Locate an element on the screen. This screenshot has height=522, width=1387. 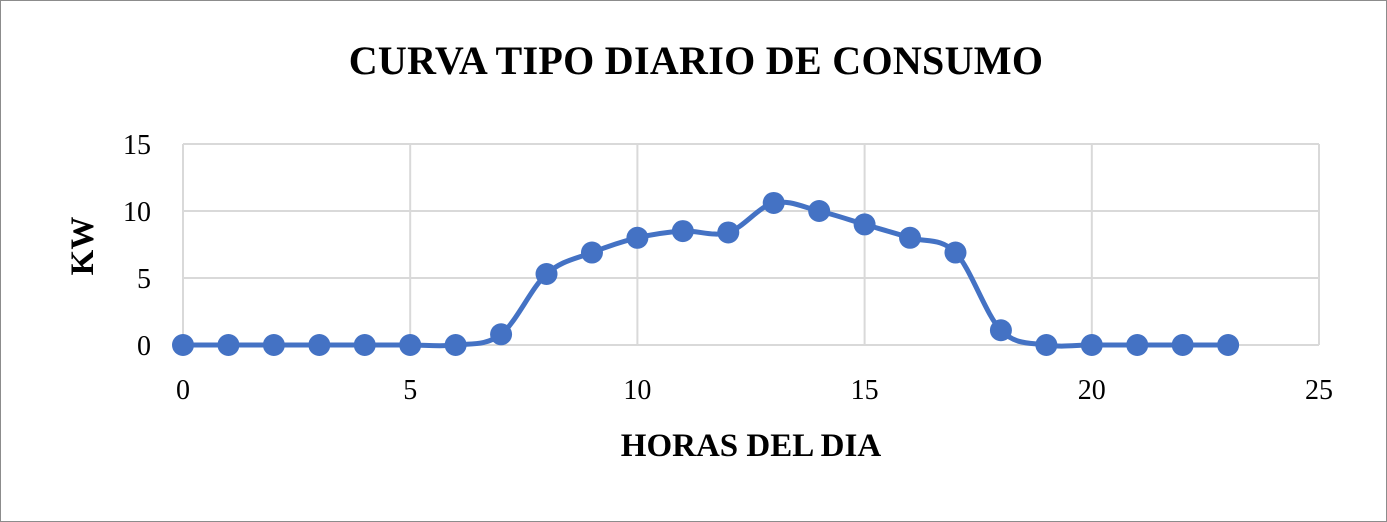
chart-title: CURVA TIPO DIARIO DE CONSUMO is located at coordinates (696, 60).